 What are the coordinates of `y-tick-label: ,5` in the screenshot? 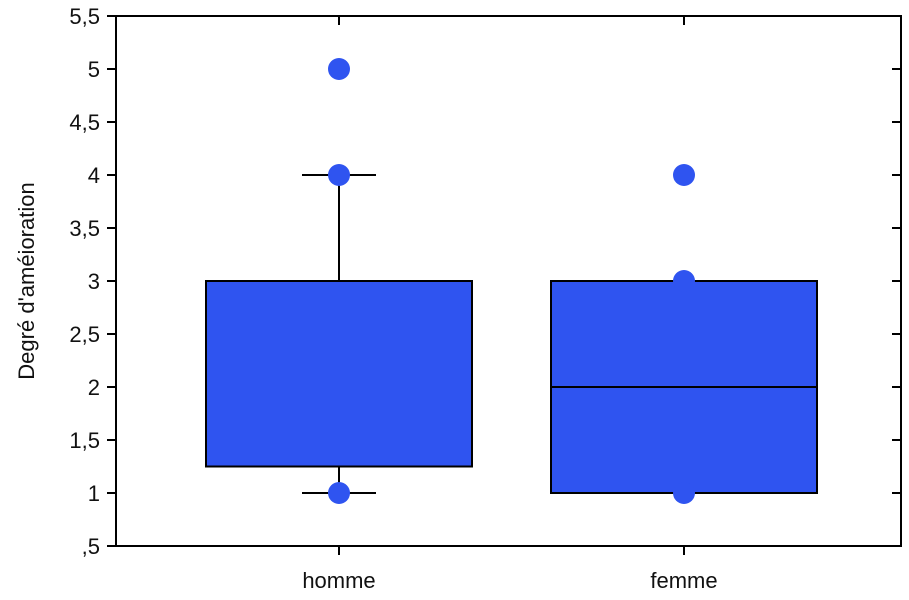 It's located at (91, 546).